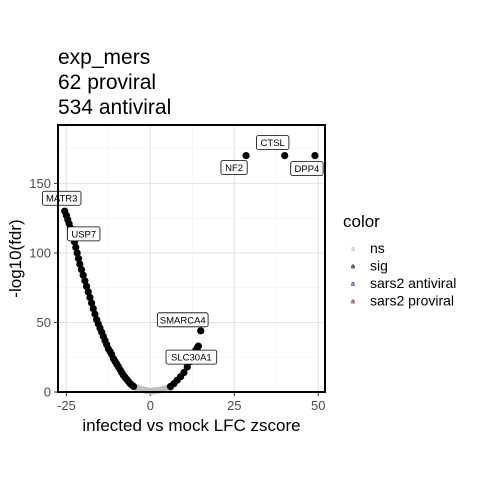 Image resolution: width=480 pixels, height=485 pixels. I want to click on gene-label-text: USP7, so click(83, 234).